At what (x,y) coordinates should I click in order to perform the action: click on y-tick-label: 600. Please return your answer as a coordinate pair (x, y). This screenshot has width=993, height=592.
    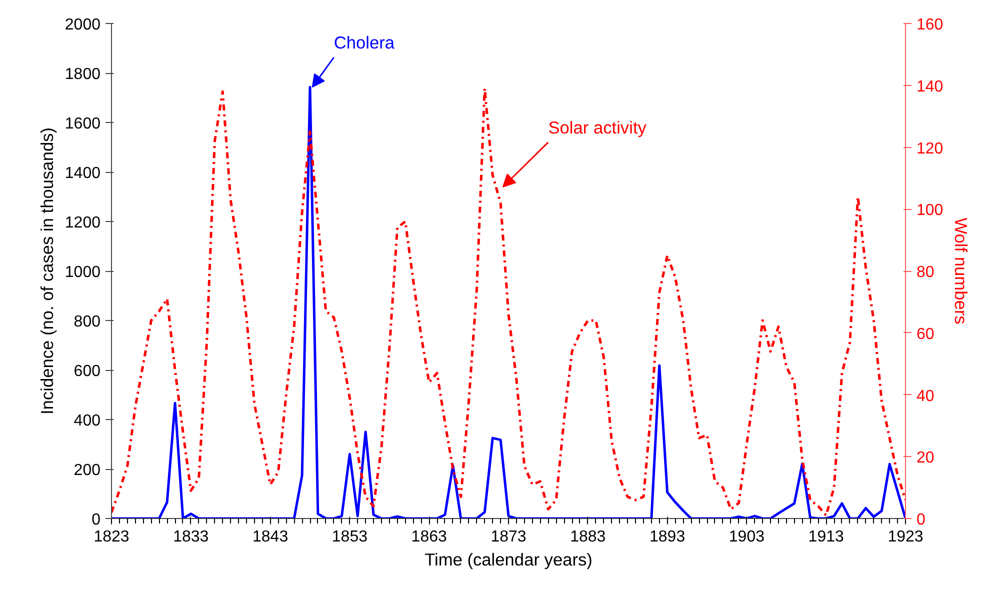
    Looking at the image, I should click on (87, 371).